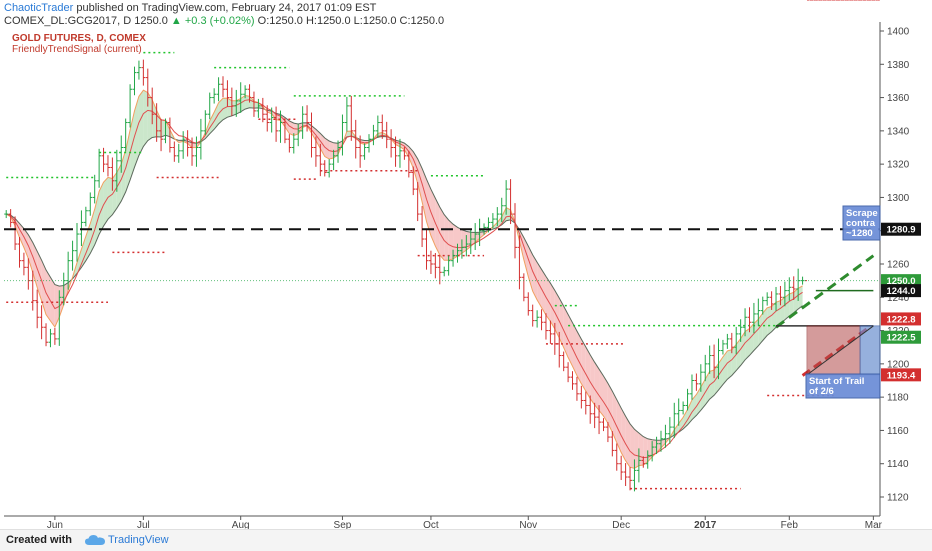 This screenshot has width=932, height=551. I want to click on price-label-text: 1250.0, so click(900, 281).